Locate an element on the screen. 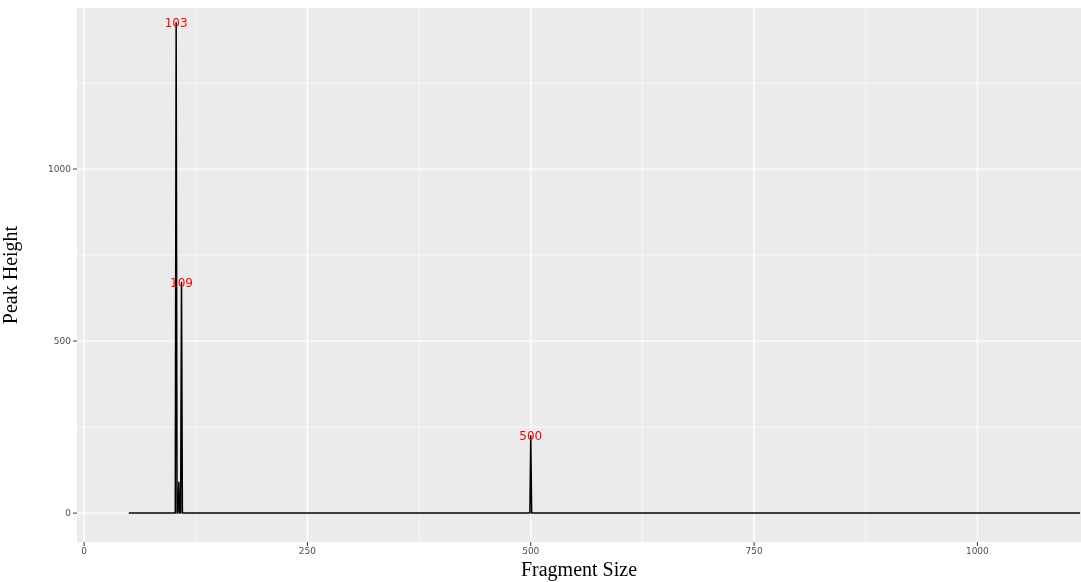 This screenshot has width=1081, height=582. annotation: 103 is located at coordinates (176, 23).